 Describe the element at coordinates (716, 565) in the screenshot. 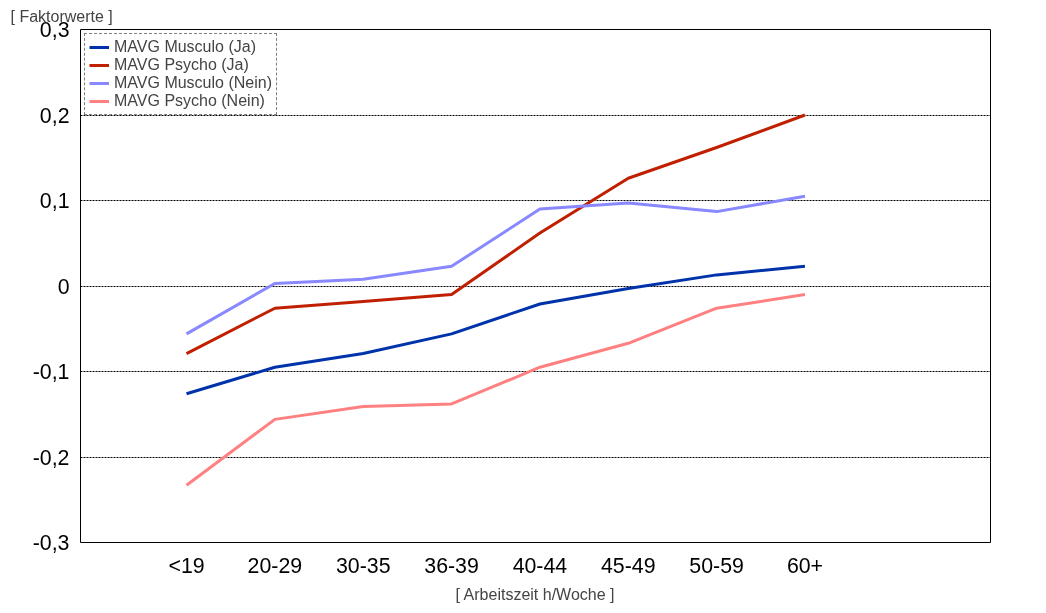

I see `x-tick-label: 50-59` at that location.